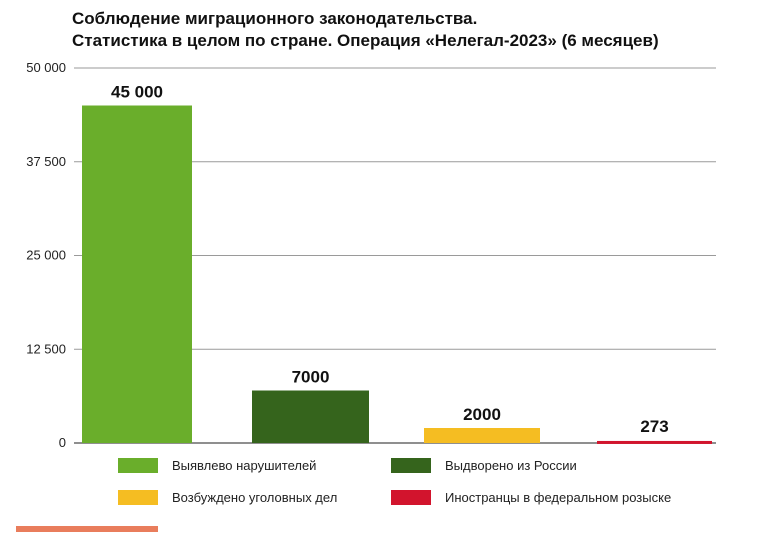 This screenshot has height=535, width=773. Describe the element at coordinates (411, 465) in the screenshot. I see `legend-swatch-deported` at that location.